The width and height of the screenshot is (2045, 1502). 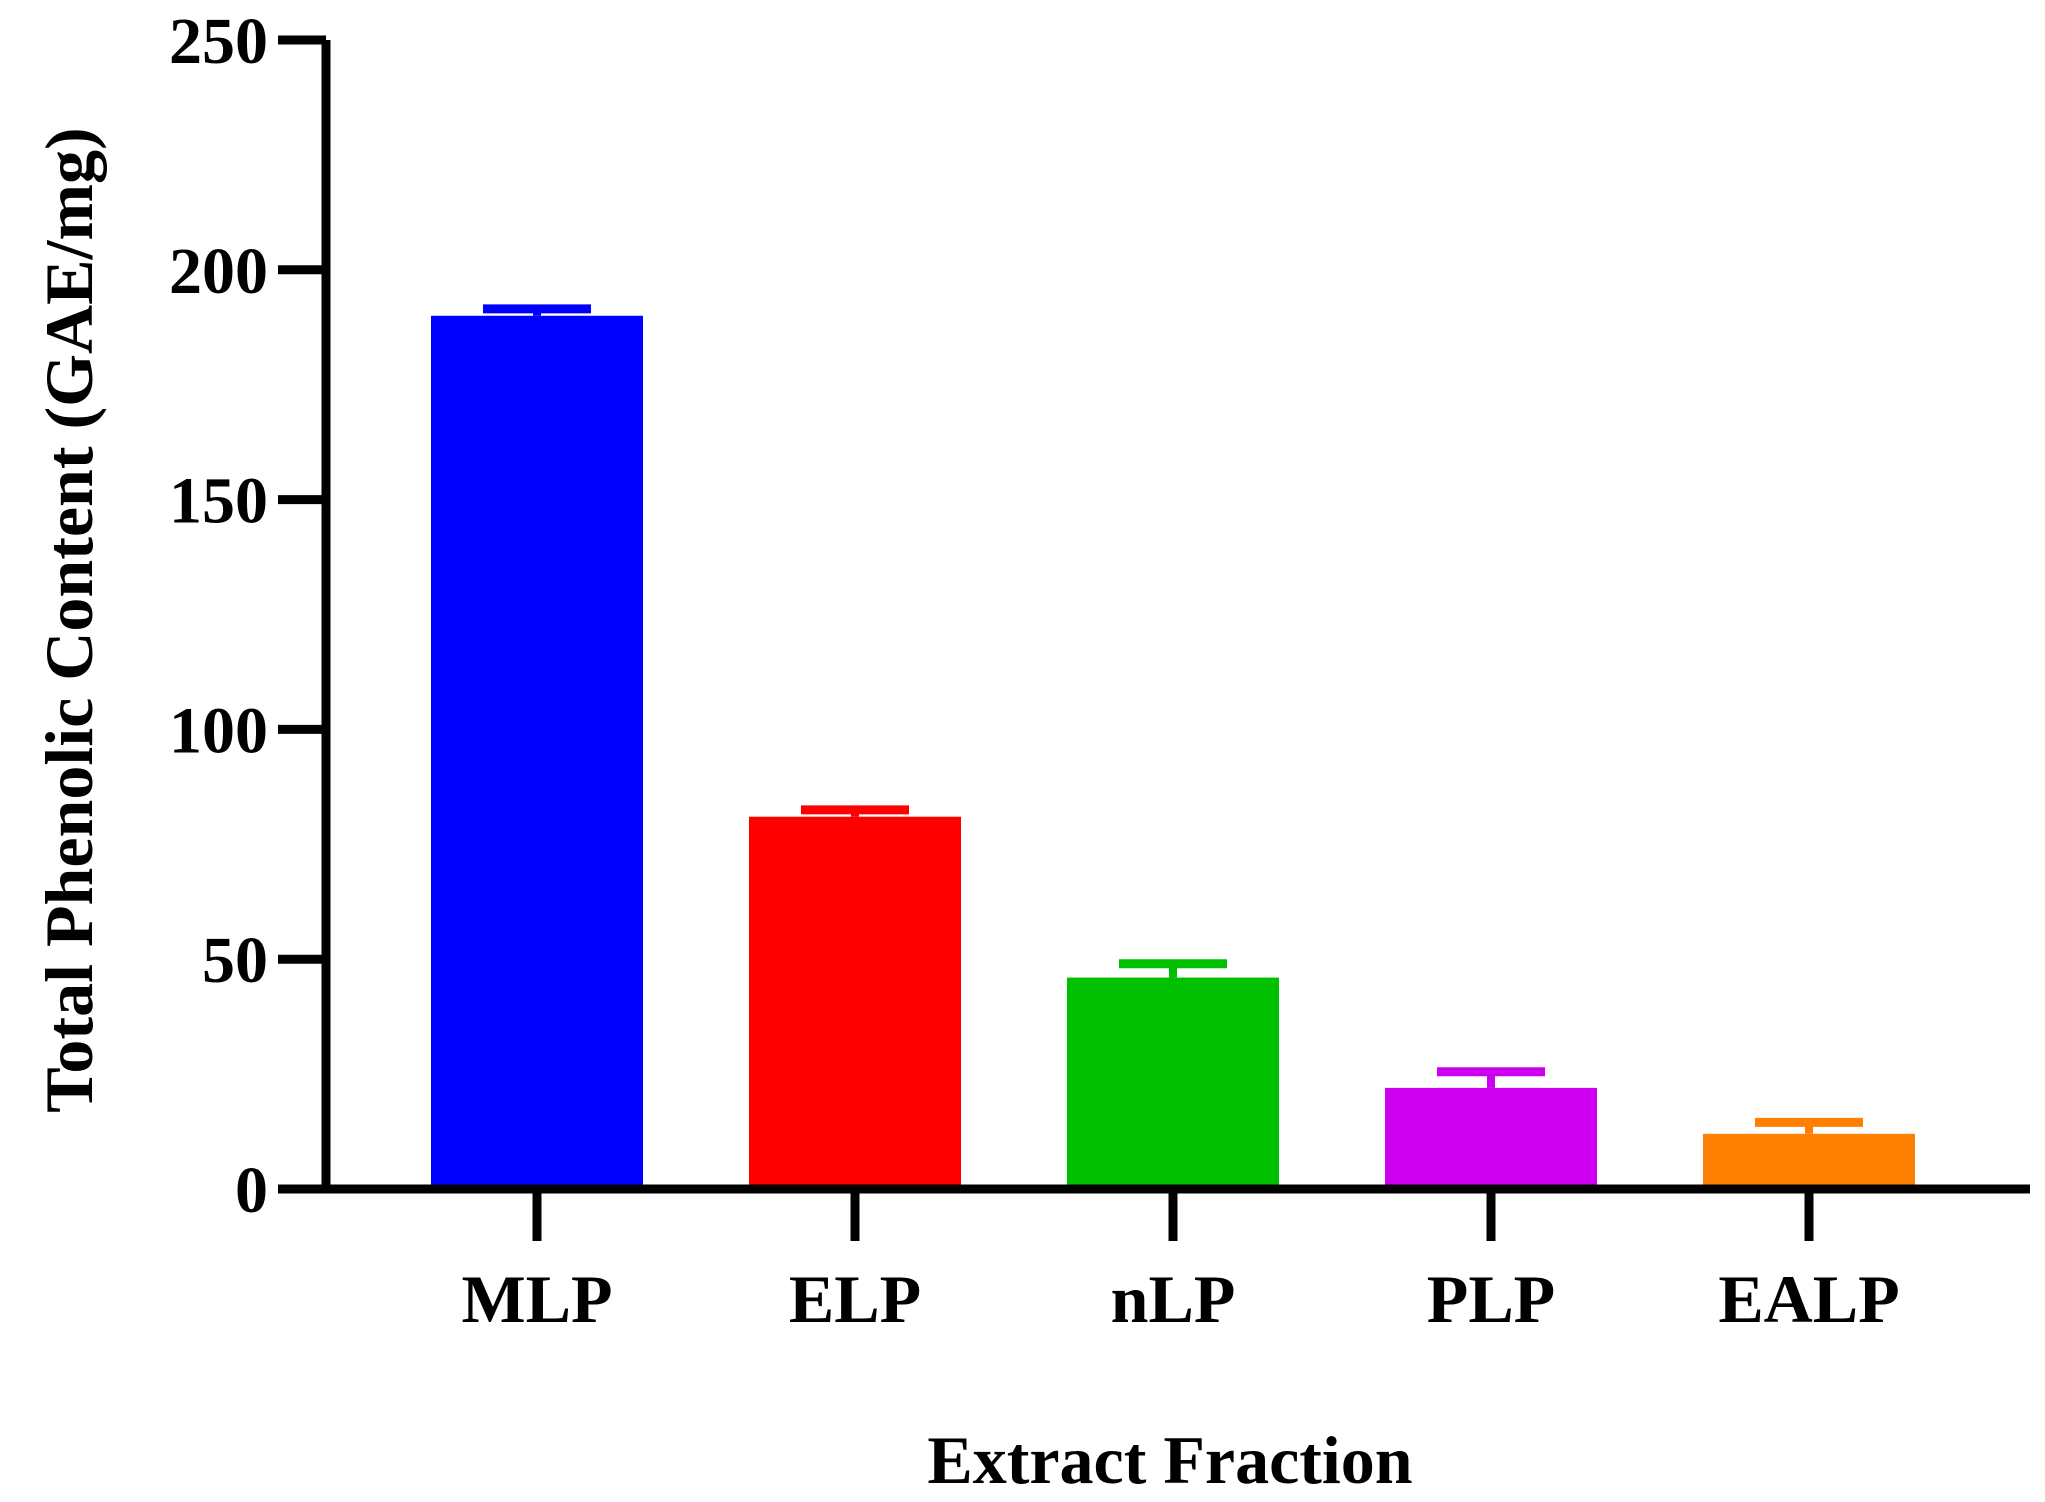 I want to click on y-tick-label-0: 0, so click(x=251, y=1190).